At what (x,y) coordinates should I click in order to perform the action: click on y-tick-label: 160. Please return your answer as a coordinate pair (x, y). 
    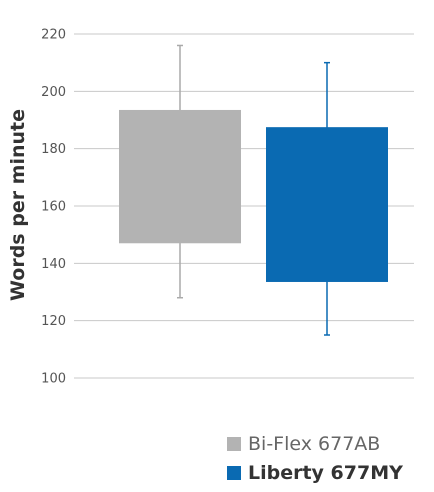
    Looking at the image, I should click on (53, 207).